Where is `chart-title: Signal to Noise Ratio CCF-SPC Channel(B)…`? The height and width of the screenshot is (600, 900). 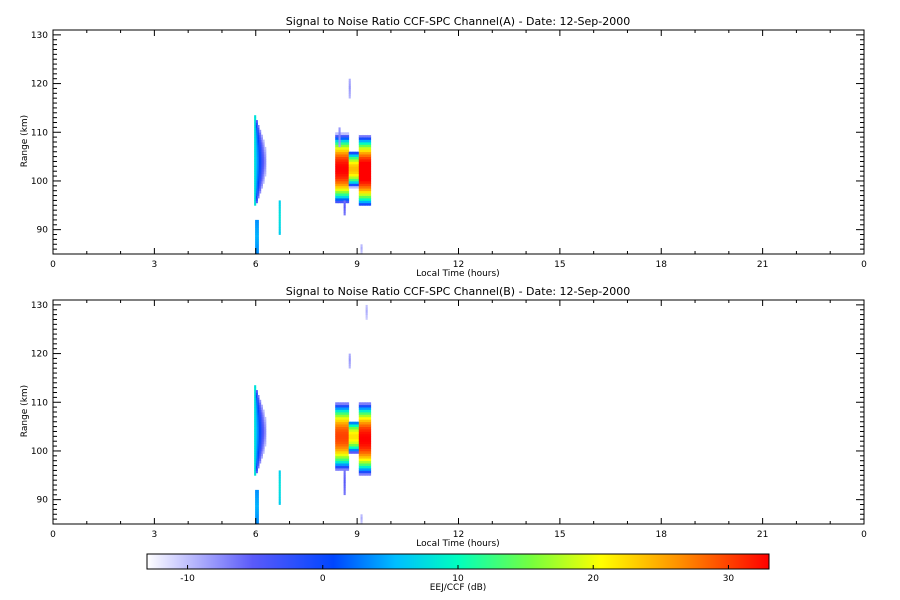 chart-title: Signal to Noise Ratio CCF-SPC Channel(B)… is located at coordinates (458, 291).